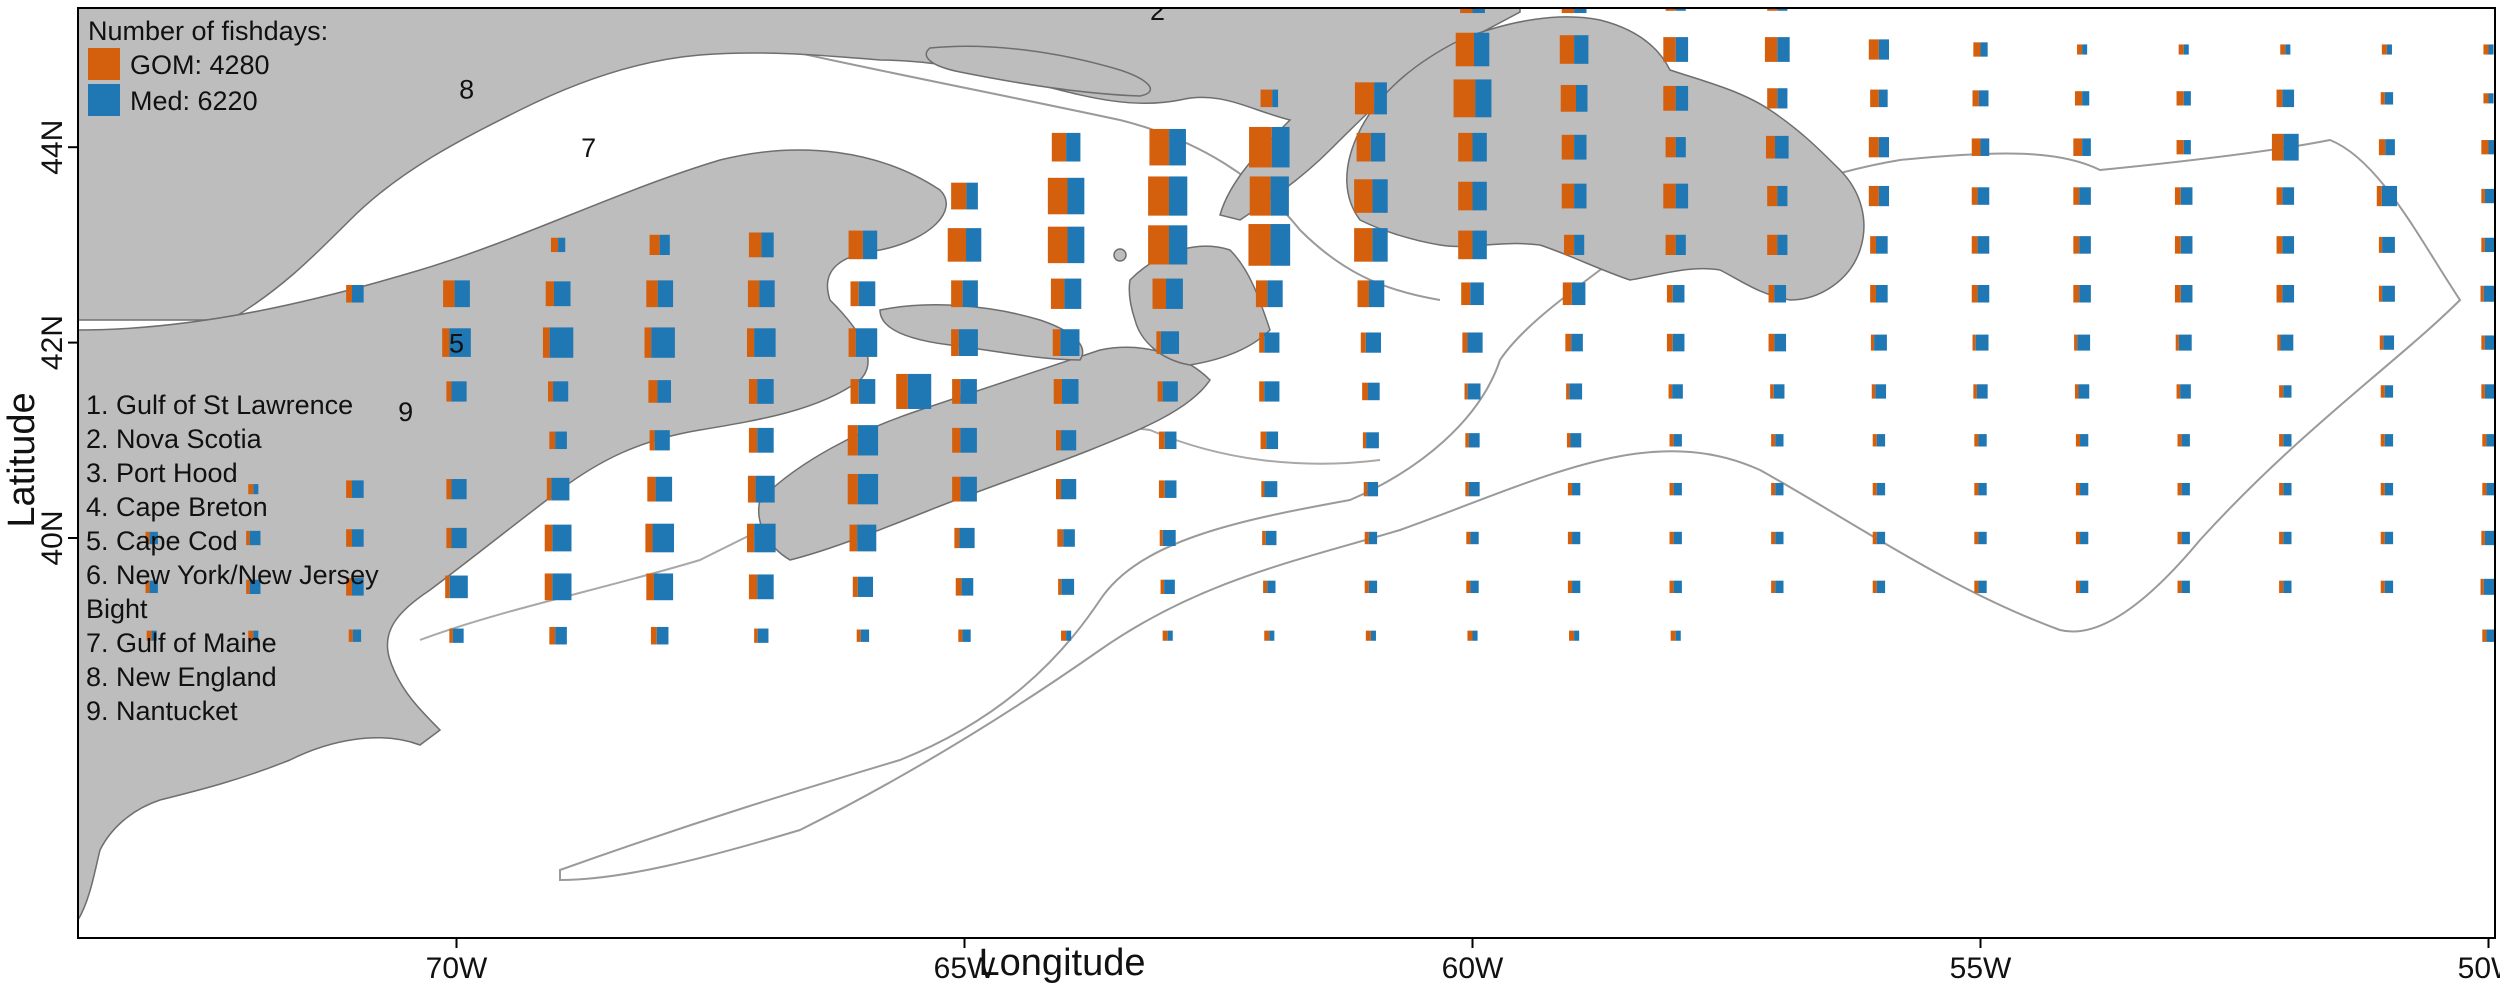 The image size is (2500, 991). I want to click on map-annotation: 8, so click(466, 89).